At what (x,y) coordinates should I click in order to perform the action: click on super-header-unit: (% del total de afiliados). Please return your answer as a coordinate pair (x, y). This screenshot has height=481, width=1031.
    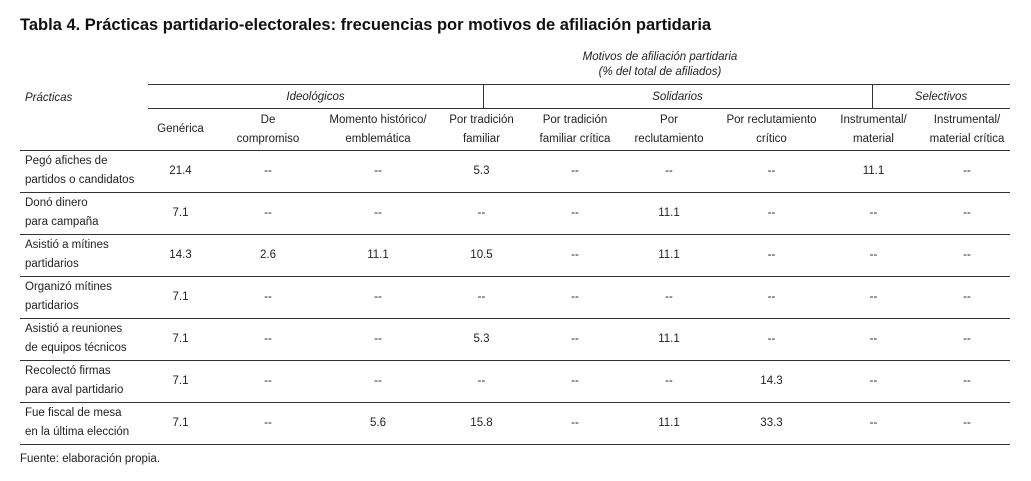
    Looking at the image, I should click on (660, 72).